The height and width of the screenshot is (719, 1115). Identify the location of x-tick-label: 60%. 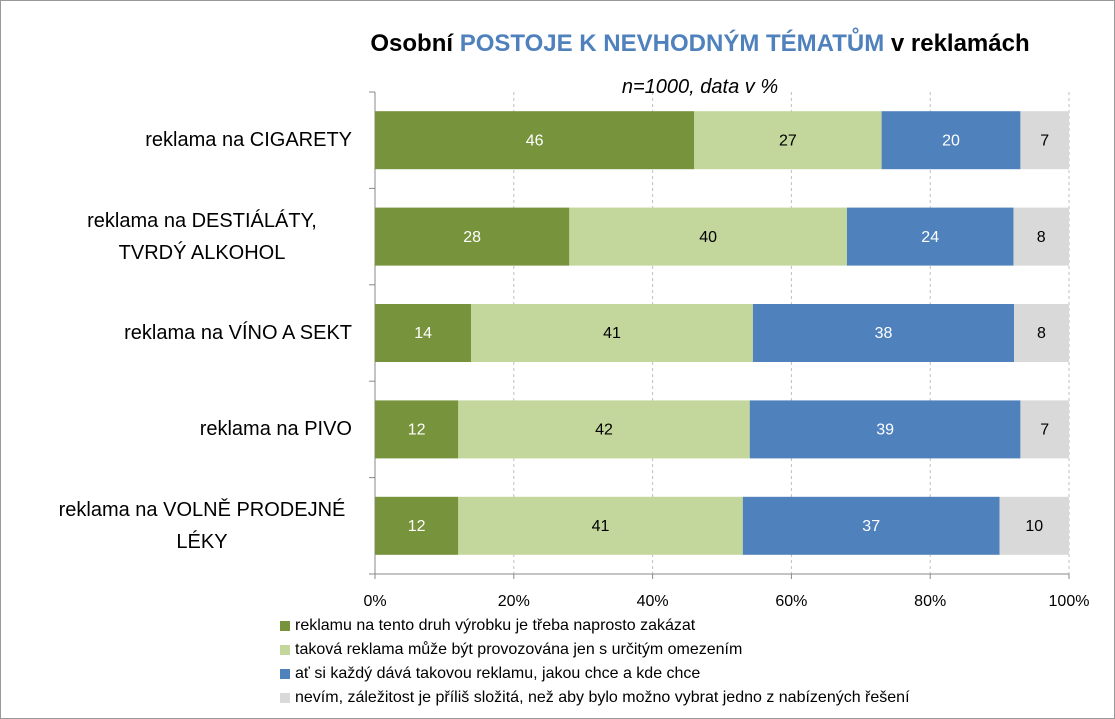
(791, 601).